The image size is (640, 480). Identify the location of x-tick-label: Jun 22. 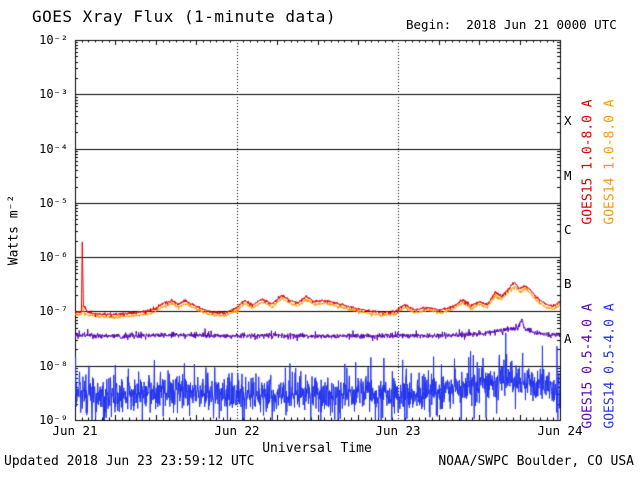
(237, 430).